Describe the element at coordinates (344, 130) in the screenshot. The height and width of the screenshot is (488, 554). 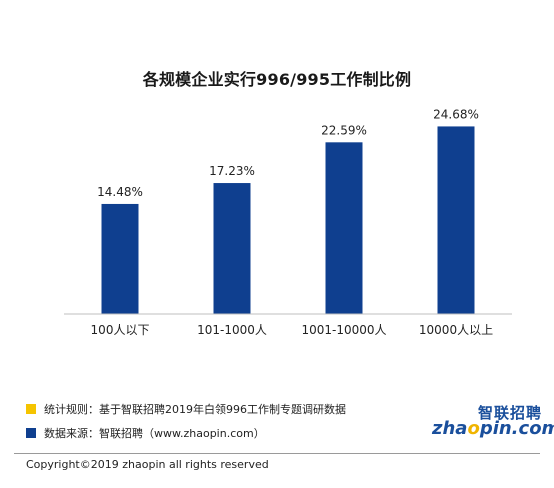
I see `value-label-2: 22.59%` at that location.